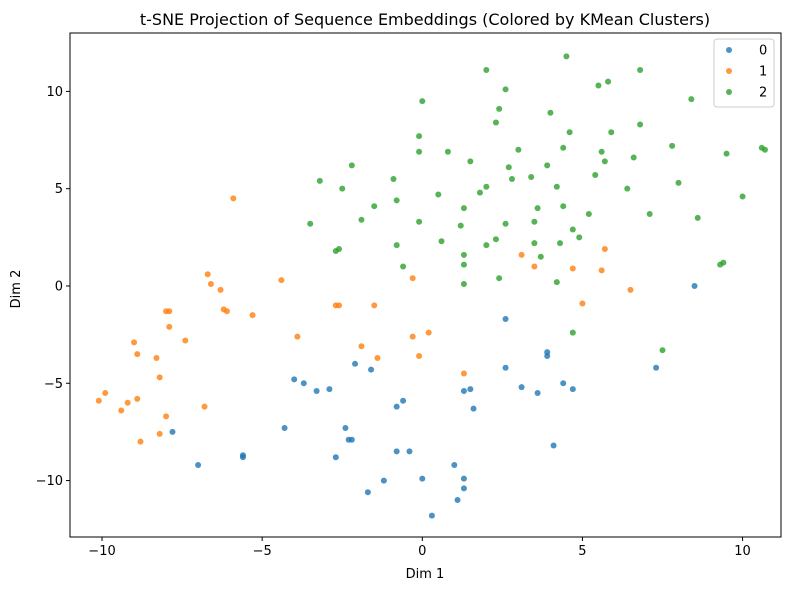 The height and width of the screenshot is (590, 790). I want to click on legend-label: 0, so click(763, 51).